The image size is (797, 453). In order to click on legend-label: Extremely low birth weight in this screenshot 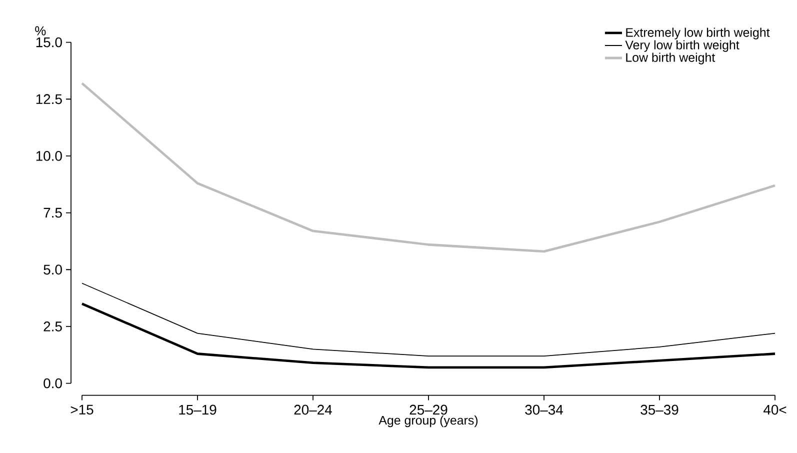, I will do `click(698, 34)`.